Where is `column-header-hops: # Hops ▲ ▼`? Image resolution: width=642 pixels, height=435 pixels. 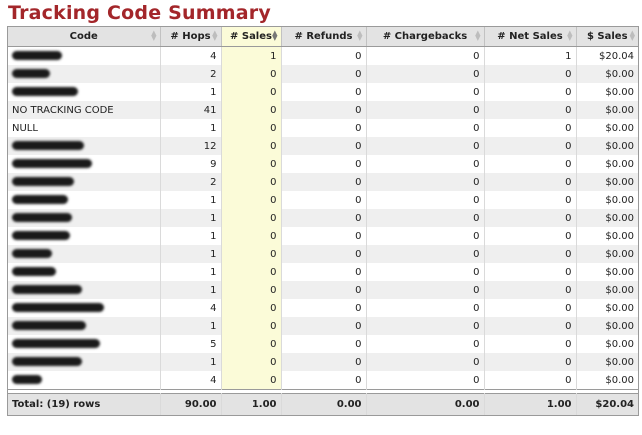 column-header-hops: # Hops ▲ ▼ is located at coordinates (191, 37).